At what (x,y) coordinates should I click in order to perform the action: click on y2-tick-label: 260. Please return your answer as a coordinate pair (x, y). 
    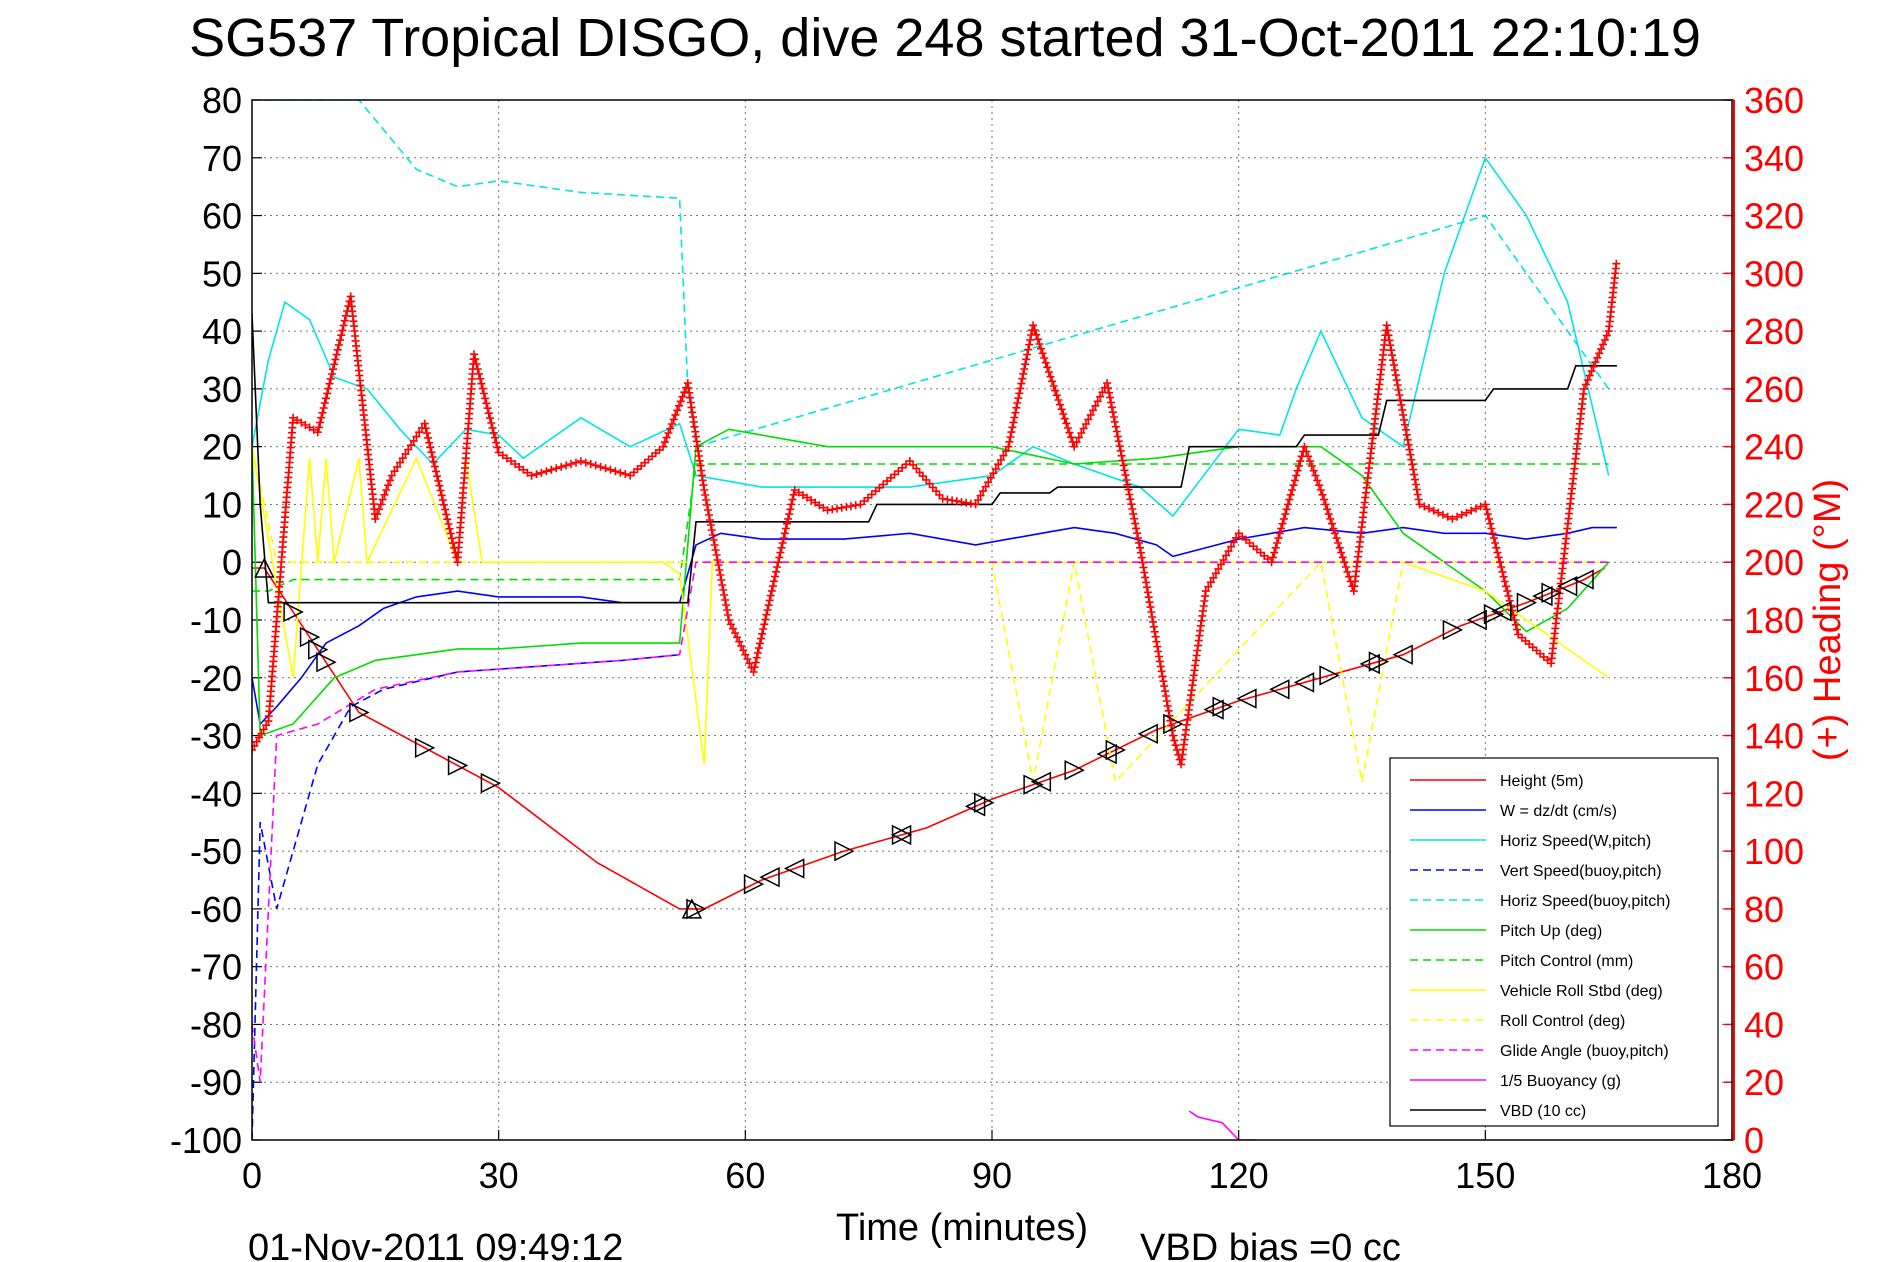
    Looking at the image, I should click on (1774, 389).